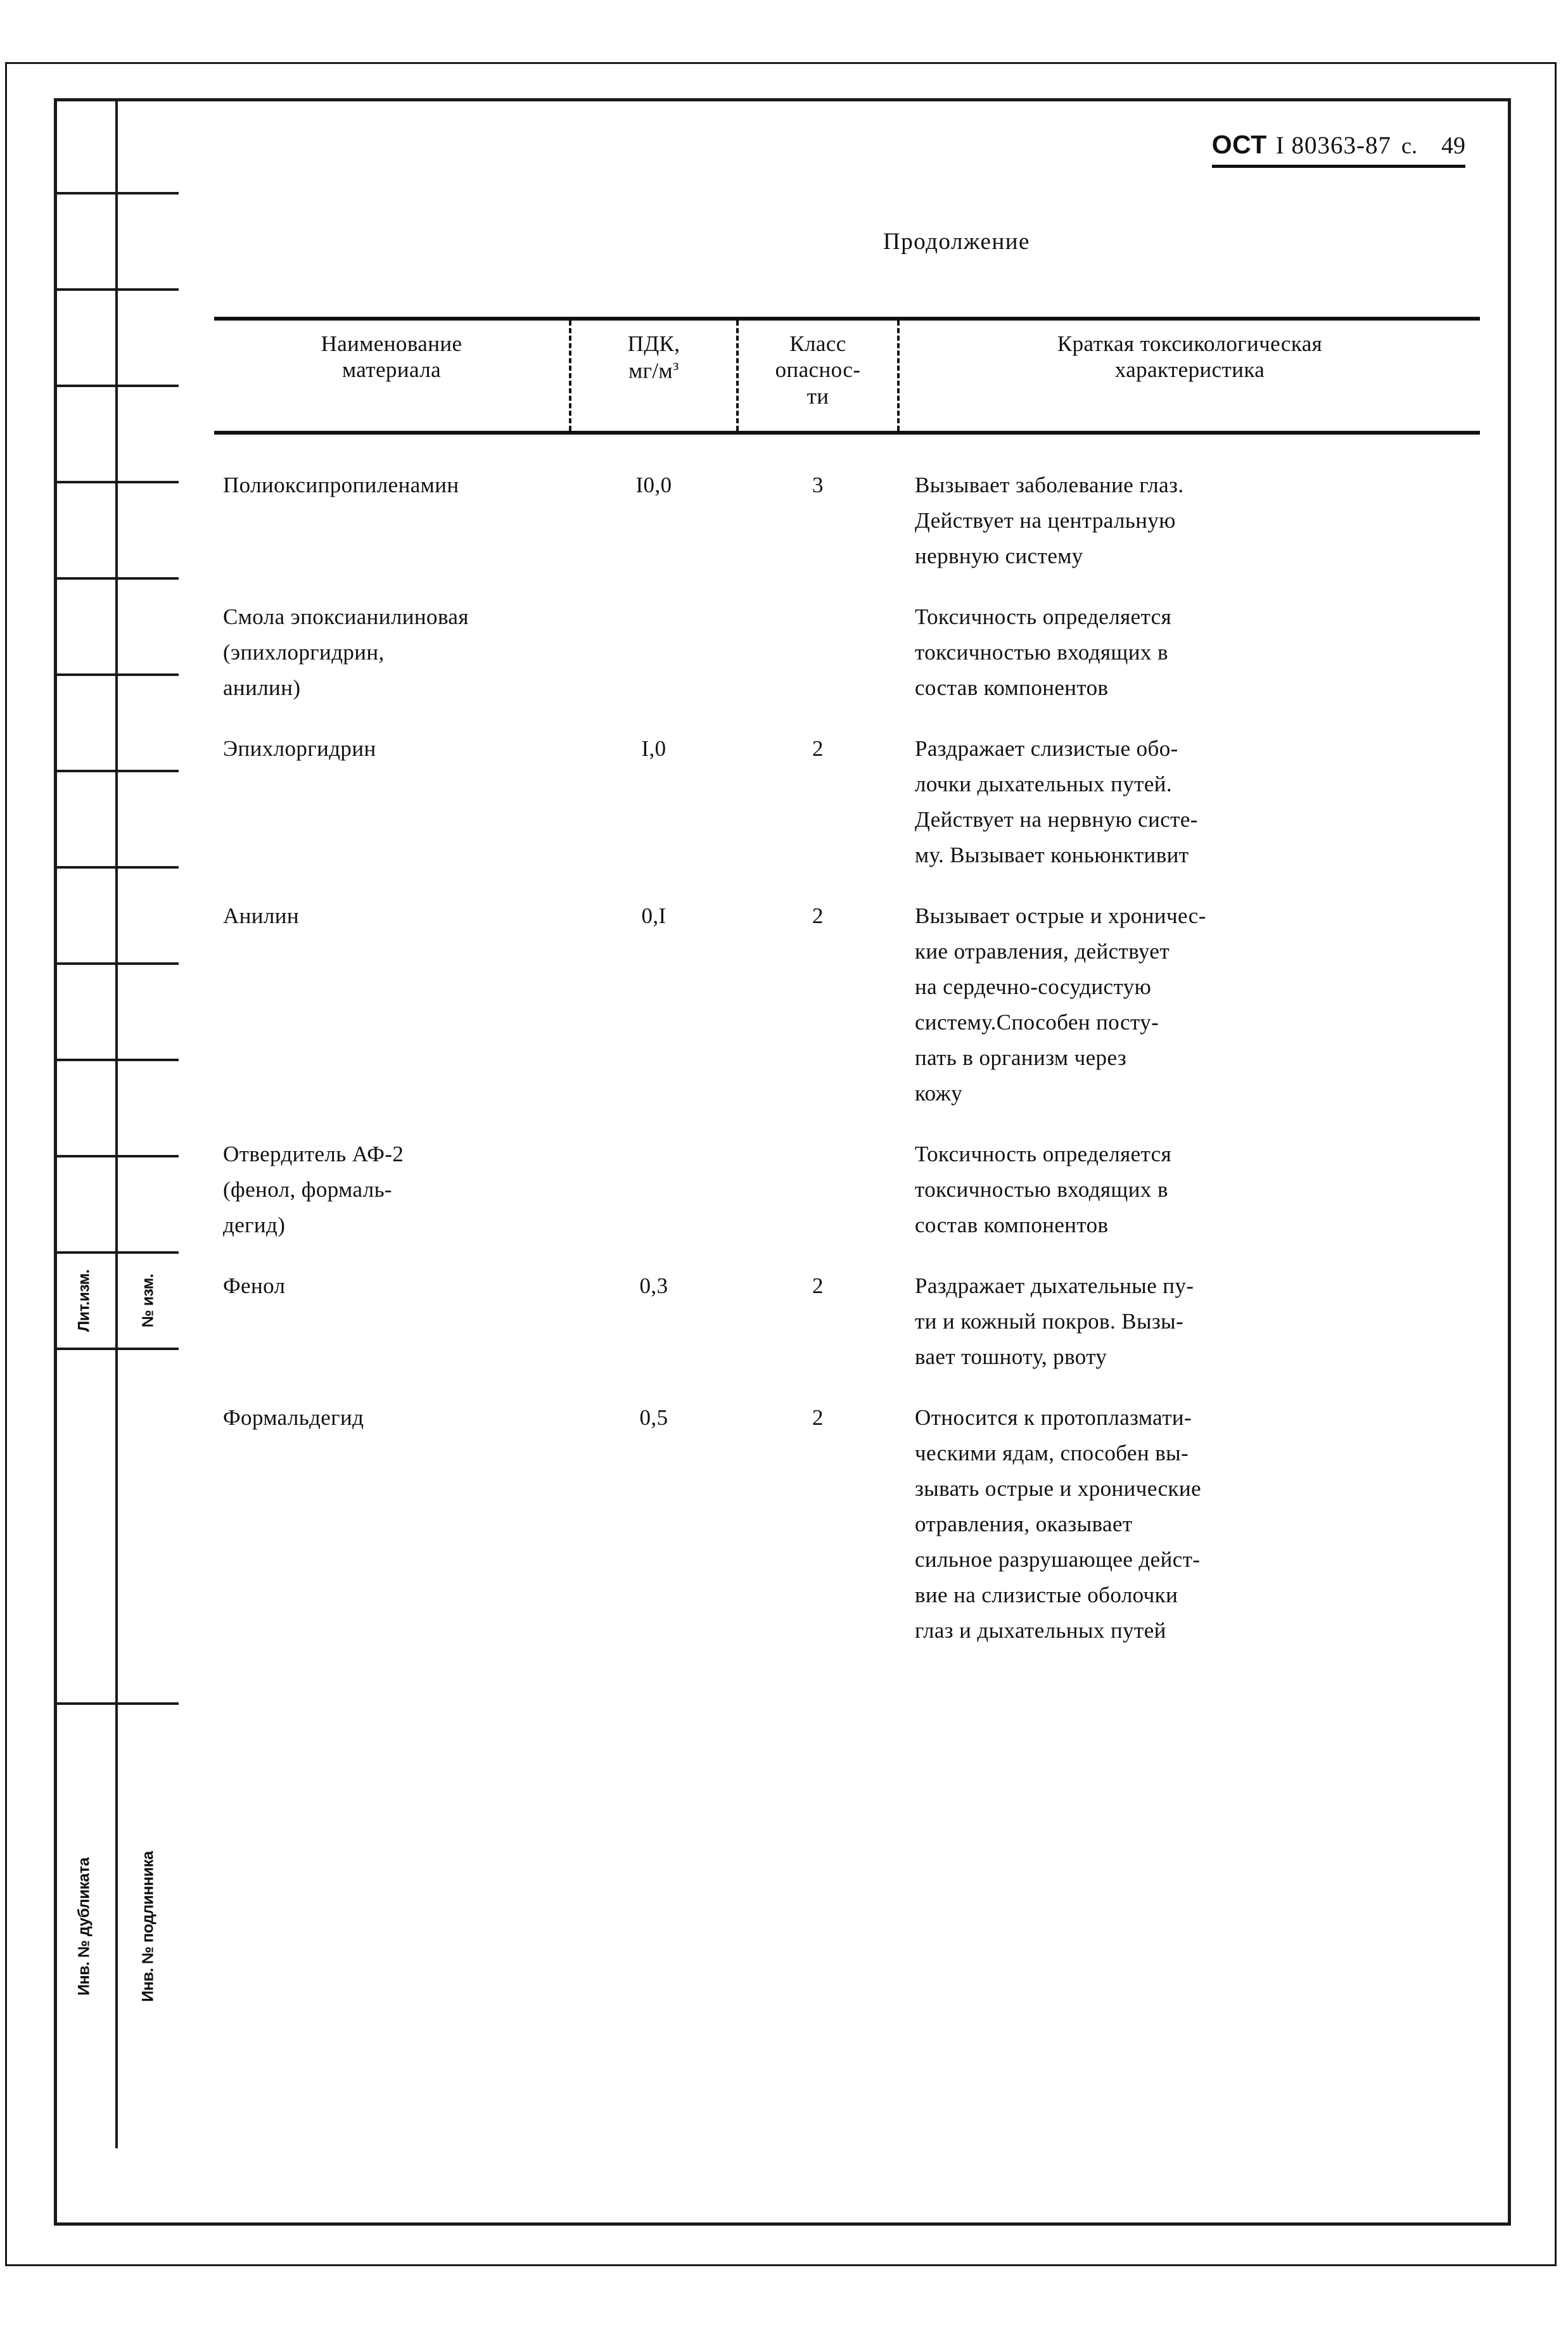 The height and width of the screenshot is (2346, 1568). I want to click on margin-cell-inv-duplicate: Инв. № дубликата, so click(86, 1926).